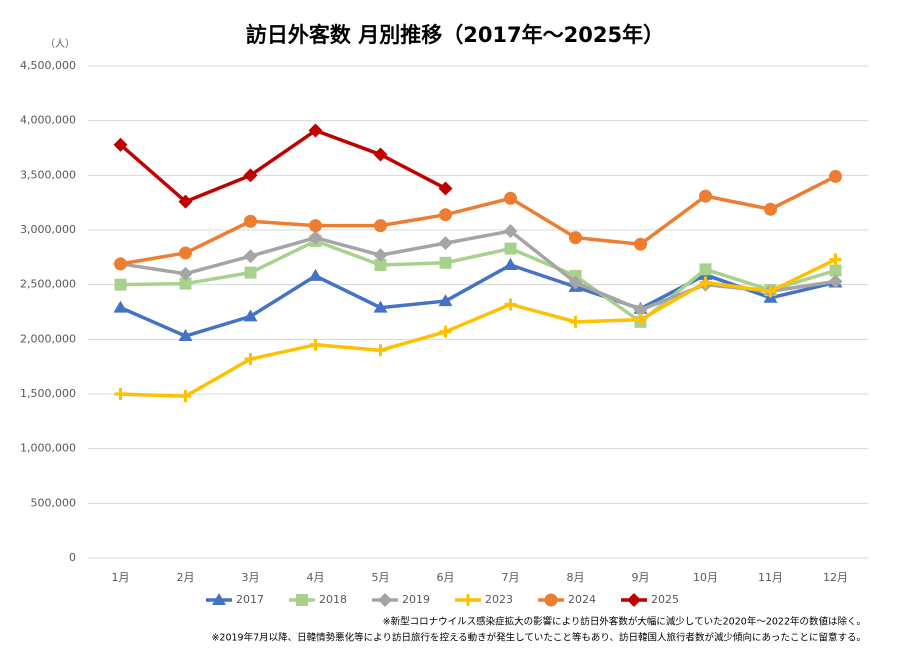 This screenshot has height=658, width=910. Describe the element at coordinates (705, 577) in the screenshot. I see `x-tick-label: 10月` at that location.